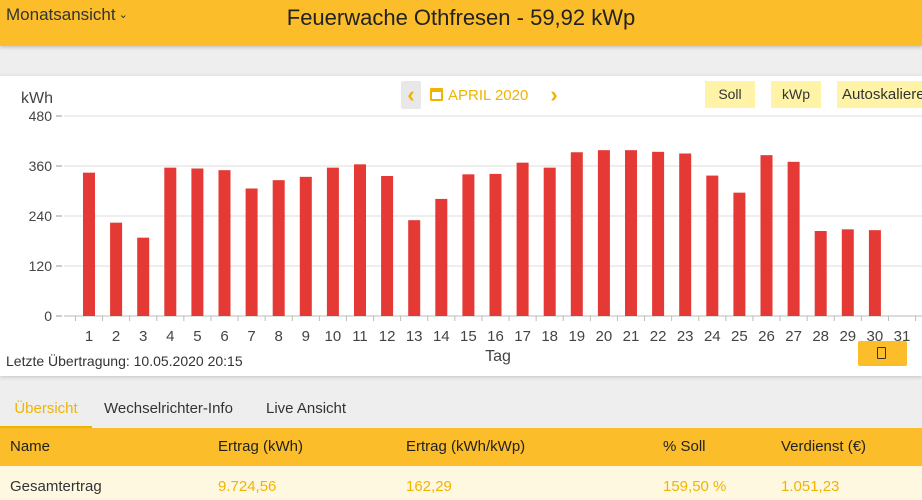  What do you see at coordinates (41, 166) in the screenshot?
I see `y-tick-label: 360` at bounding box center [41, 166].